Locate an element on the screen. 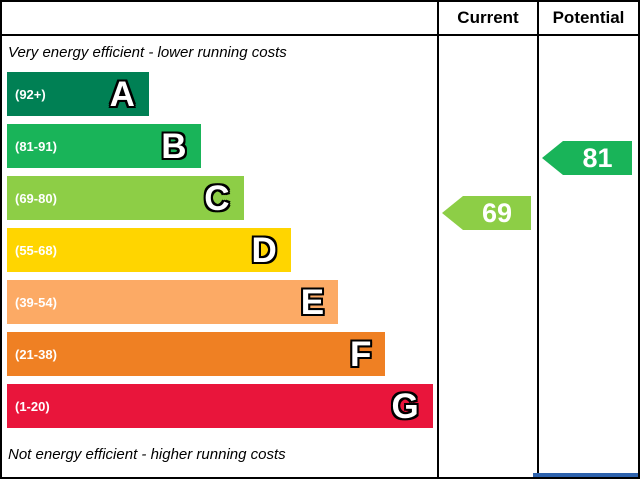 The height and width of the screenshot is (479, 640). potential-column: 81 is located at coordinates (587, 256).